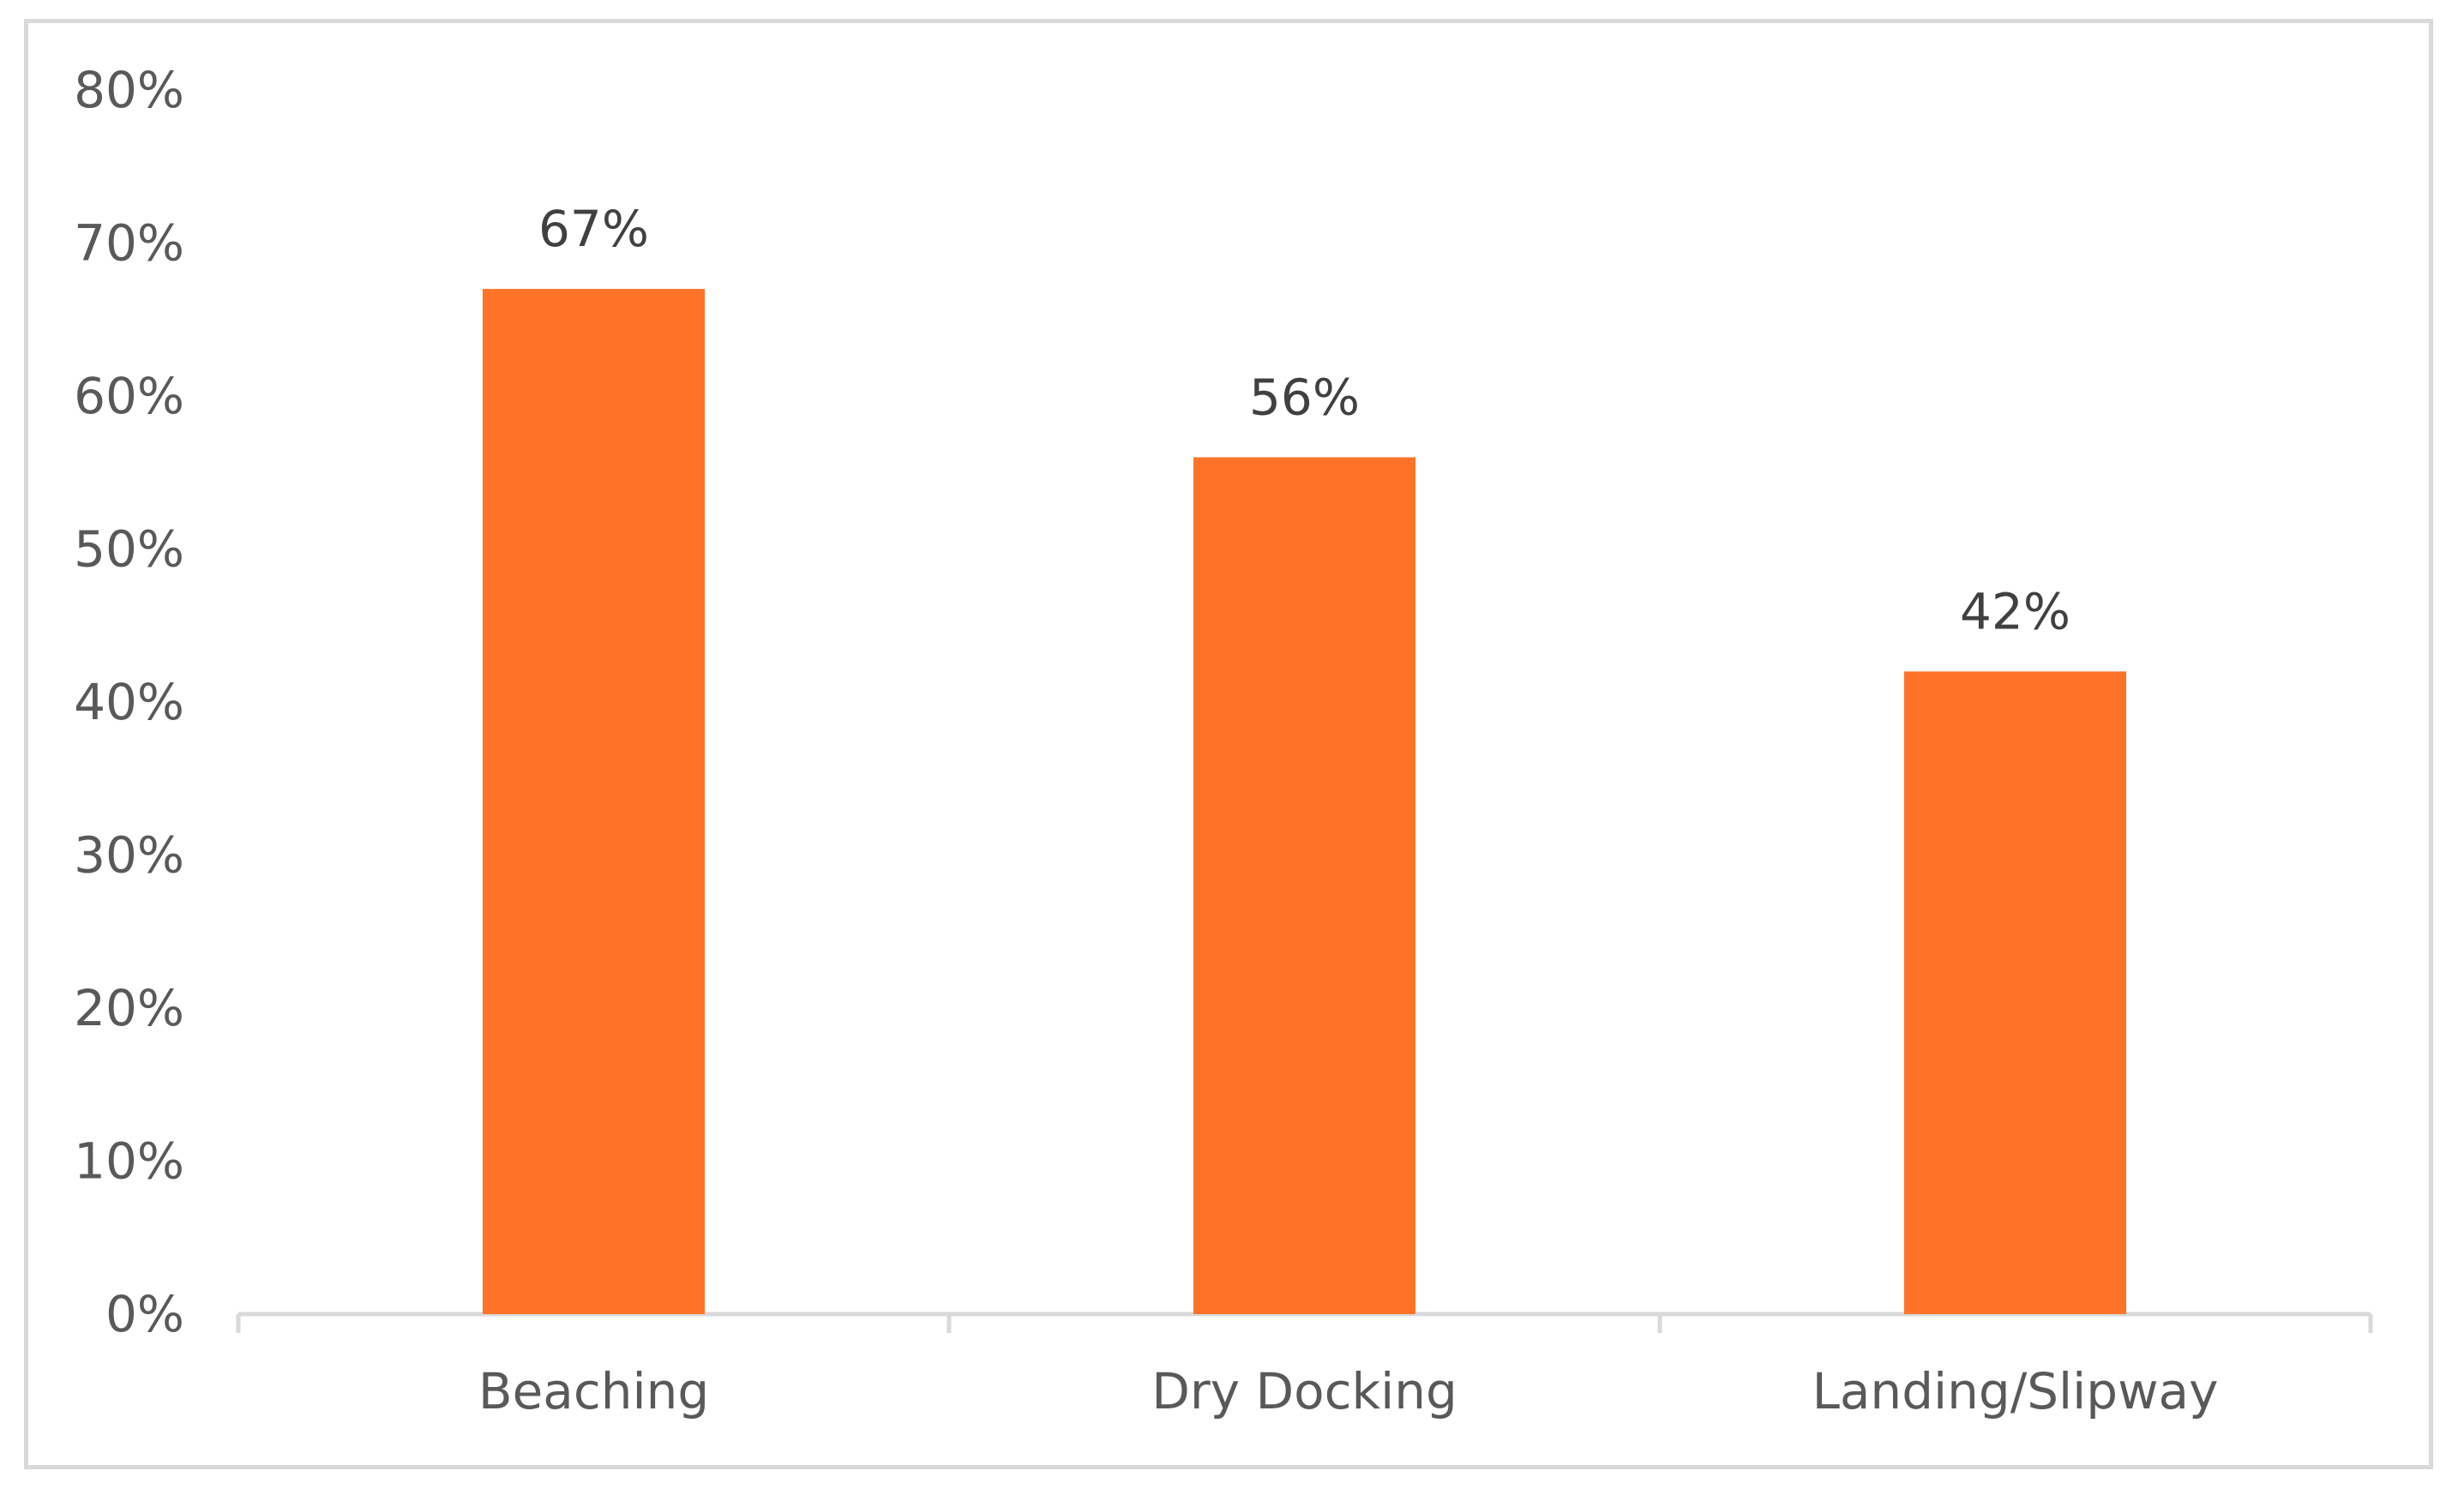 Image resolution: width=2464 pixels, height=1495 pixels. I want to click on y-tick-label: 0%, so click(144, 1314).